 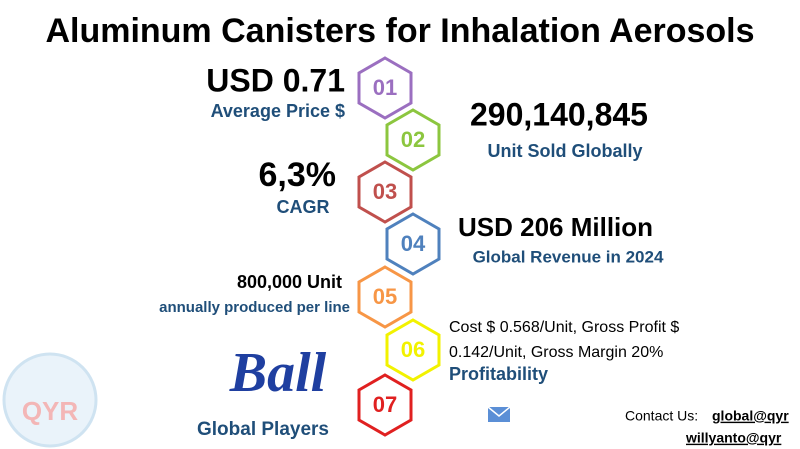 I want to click on value: 290,140,845, so click(x=559, y=114).